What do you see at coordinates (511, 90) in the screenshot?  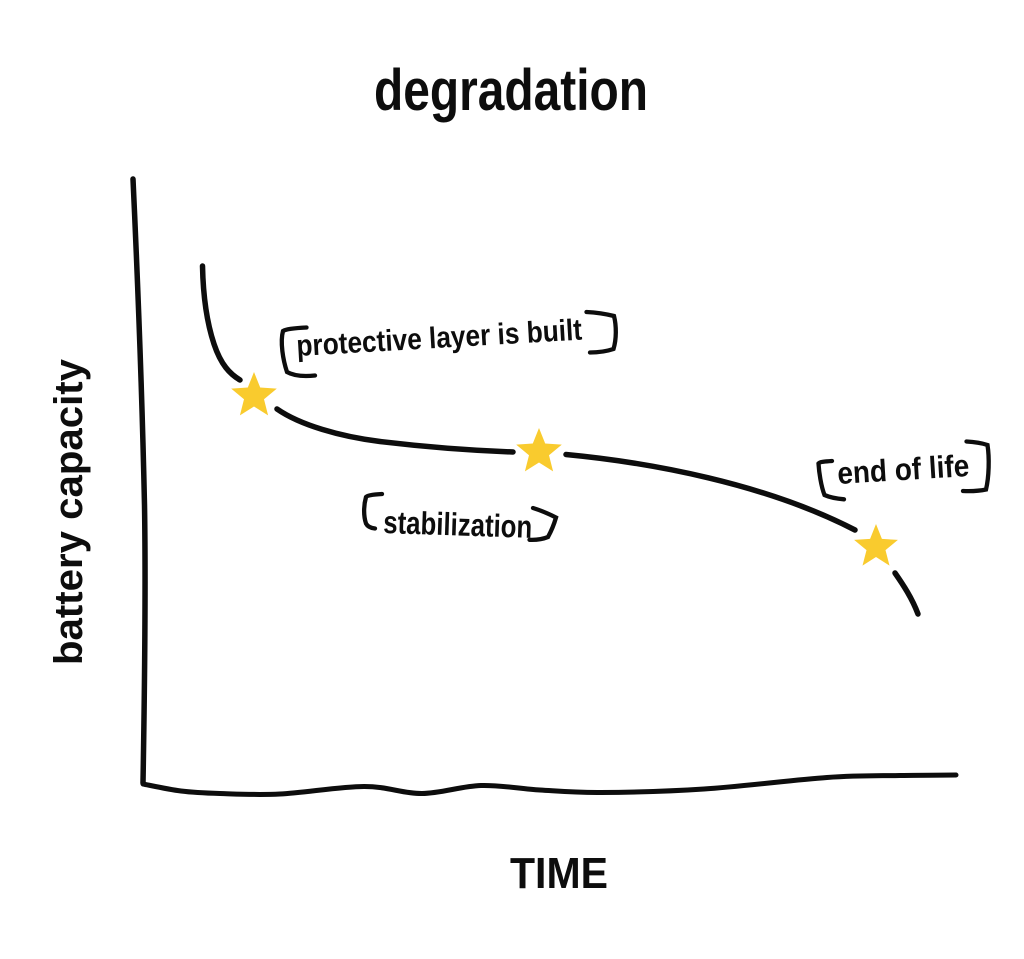 I see `svg-text: degradation` at bounding box center [511, 90].